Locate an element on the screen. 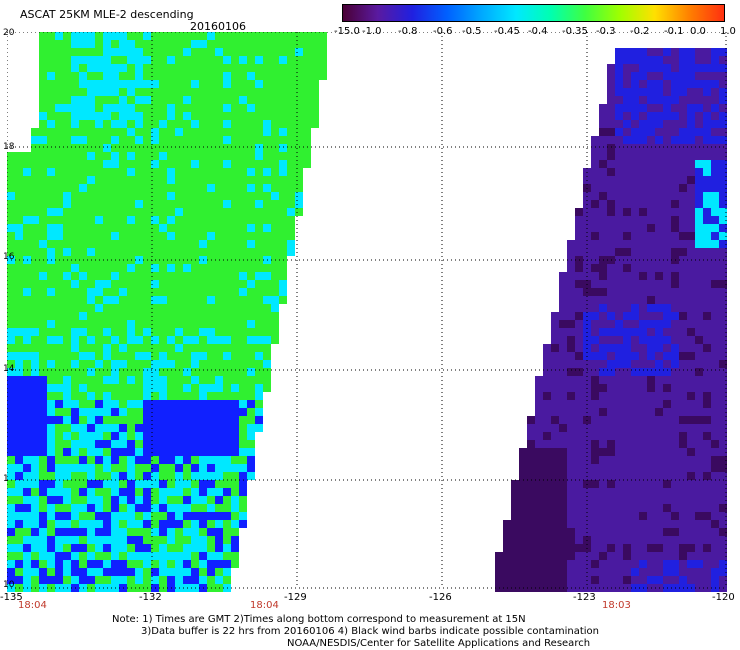 The image size is (740, 650). colorbar-label: -0.1 is located at coordinates (674, 31).